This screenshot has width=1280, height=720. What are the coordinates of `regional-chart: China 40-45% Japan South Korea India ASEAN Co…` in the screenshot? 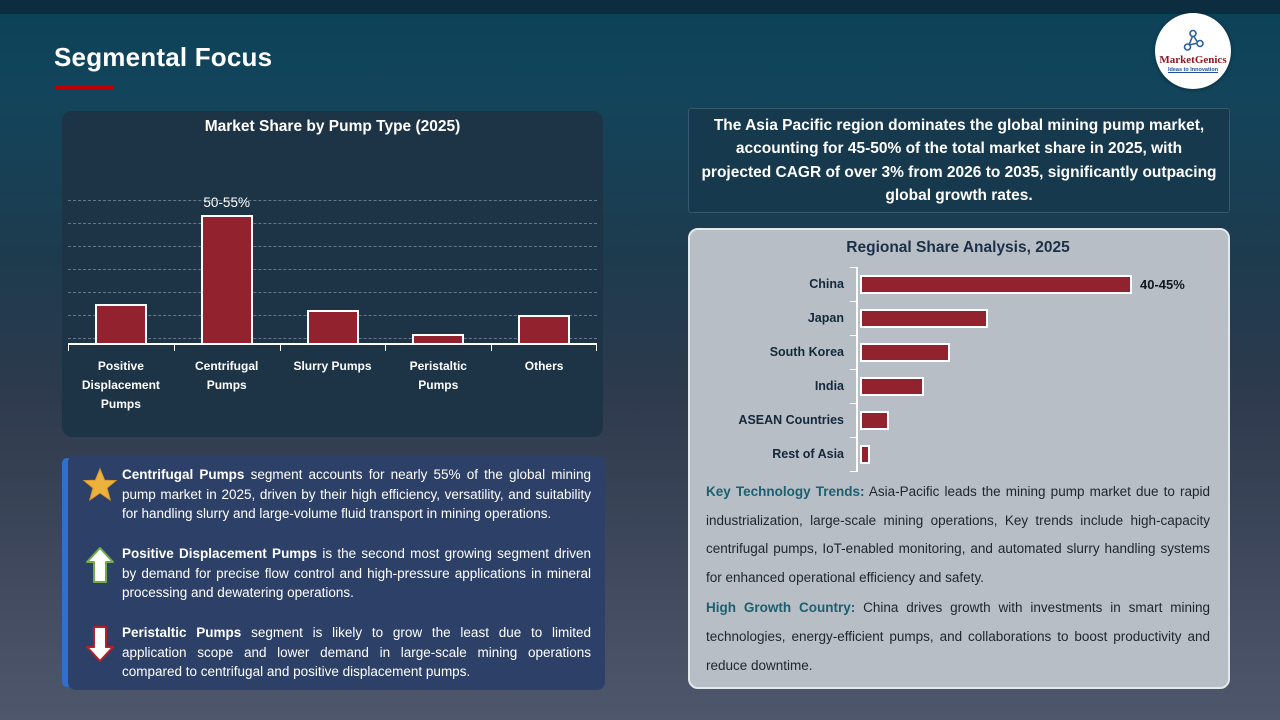 It's located at (958, 369).